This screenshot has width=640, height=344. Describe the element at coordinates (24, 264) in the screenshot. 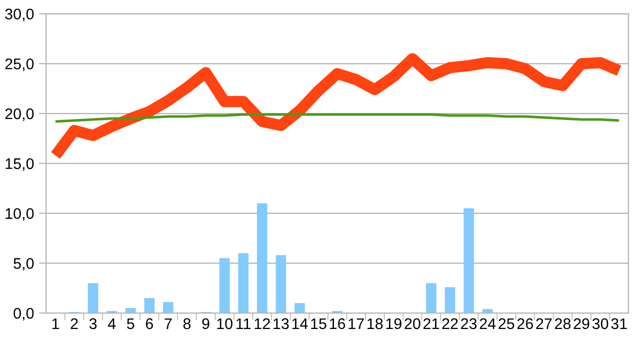

I see `y-tick-label: 5,0` at that location.